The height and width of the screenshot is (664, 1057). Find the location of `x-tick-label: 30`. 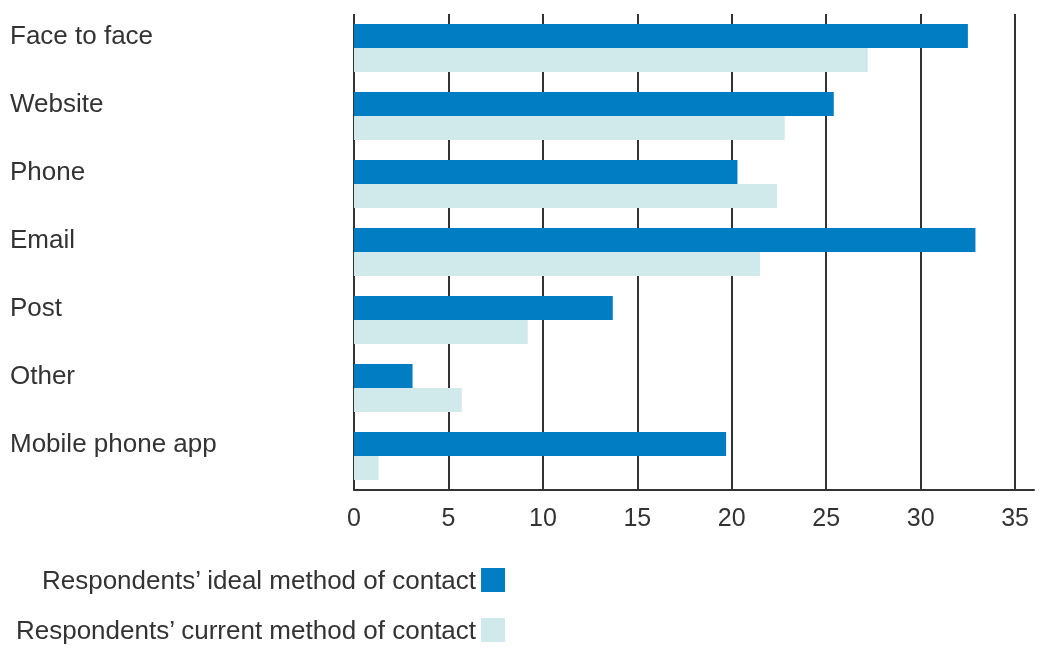

x-tick-label: 30 is located at coordinates (920, 516).